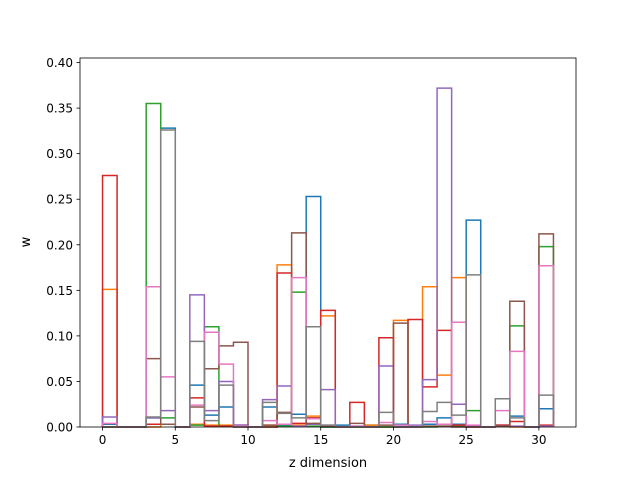 The image size is (640, 484). I want to click on y-ticks: 0.00 0.05 0.10 0.15 0.20 0.25 0.30 0.35 0.40, so click(63, 245).